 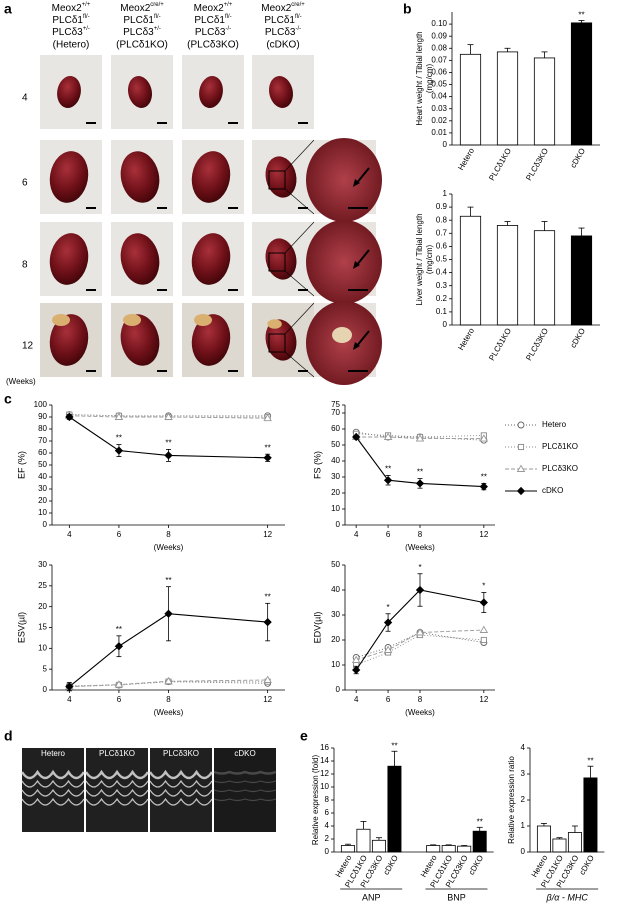 I want to click on group-label: β/α - MHC, so click(x=567, y=897).